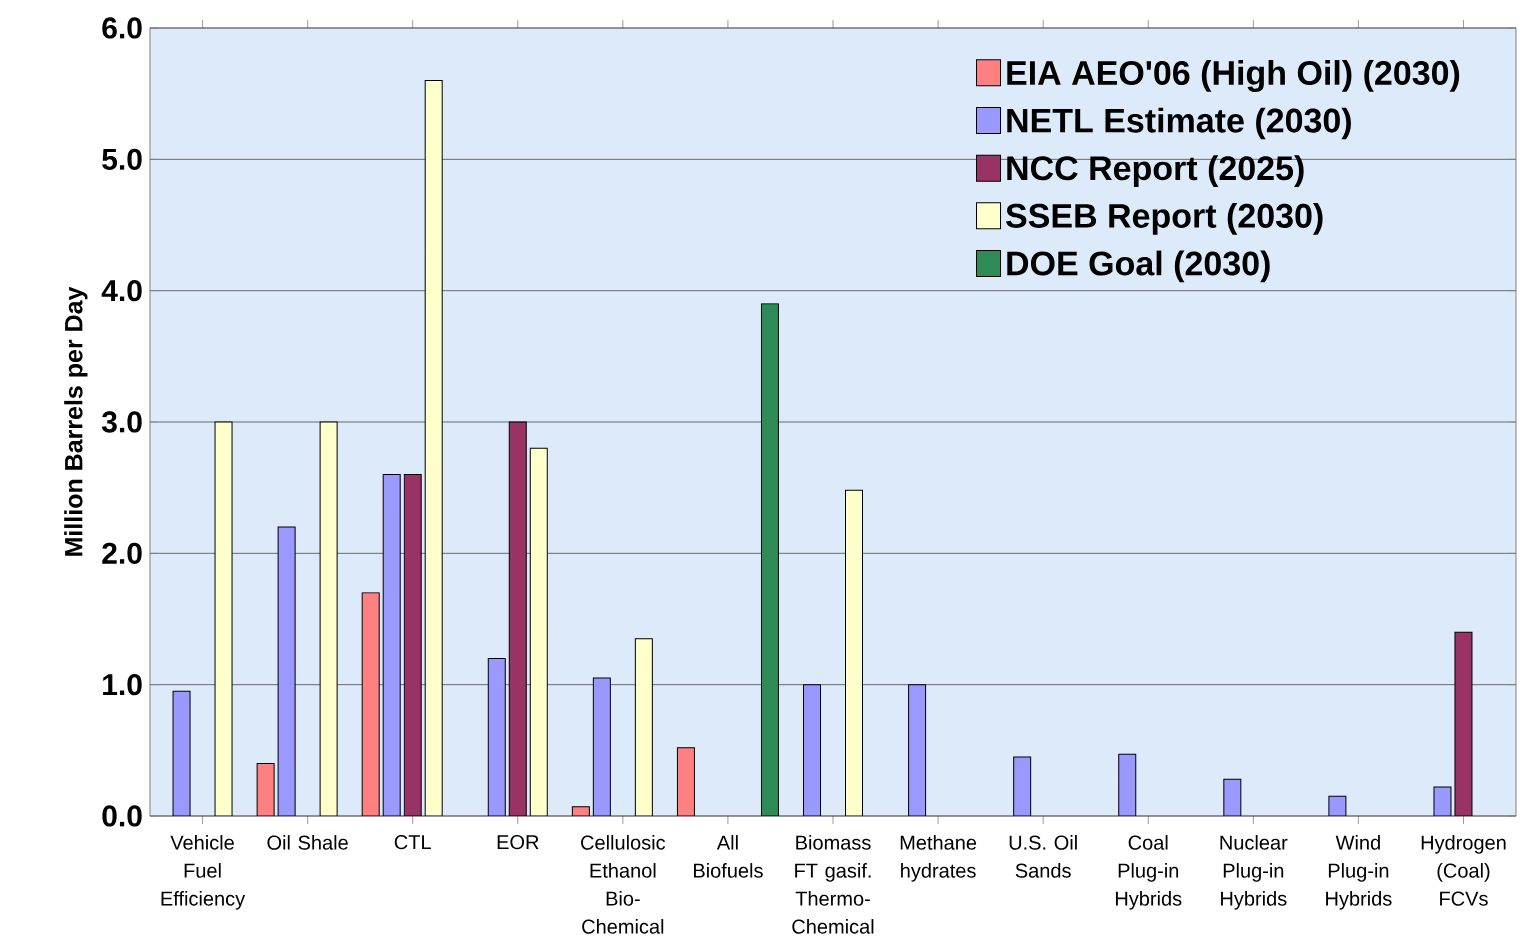 This screenshot has height=948, width=1520. What do you see at coordinates (1164, 218) in the screenshot?
I see `legend-label: SSEB Report (2030)` at bounding box center [1164, 218].